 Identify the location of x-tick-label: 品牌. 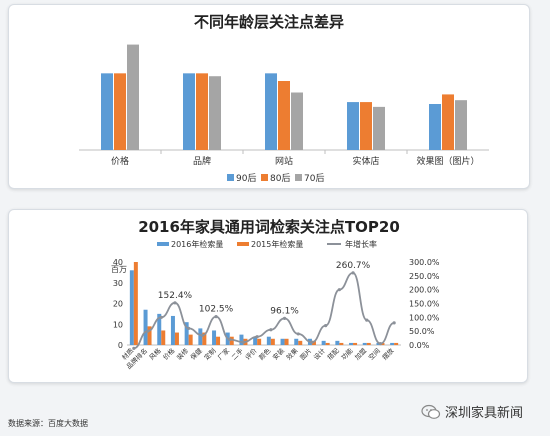
(202, 161).